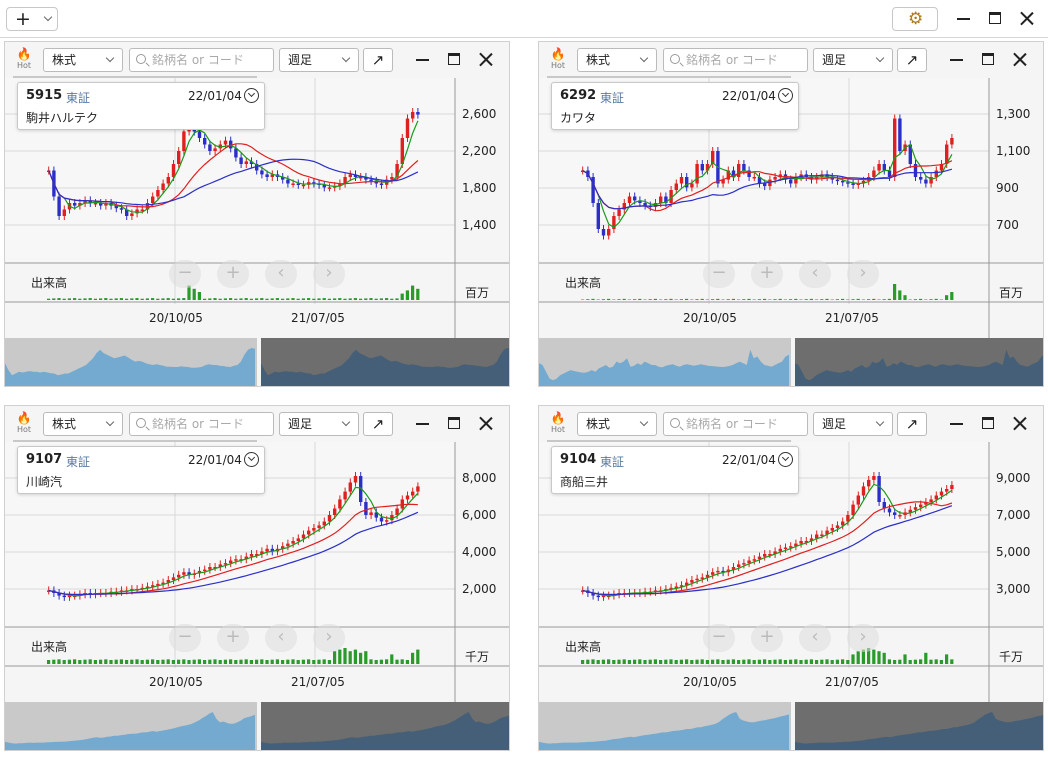 The height and width of the screenshot is (768, 1048). What do you see at coordinates (1027, 19) in the screenshot?
I see `window-close-button` at bounding box center [1027, 19].